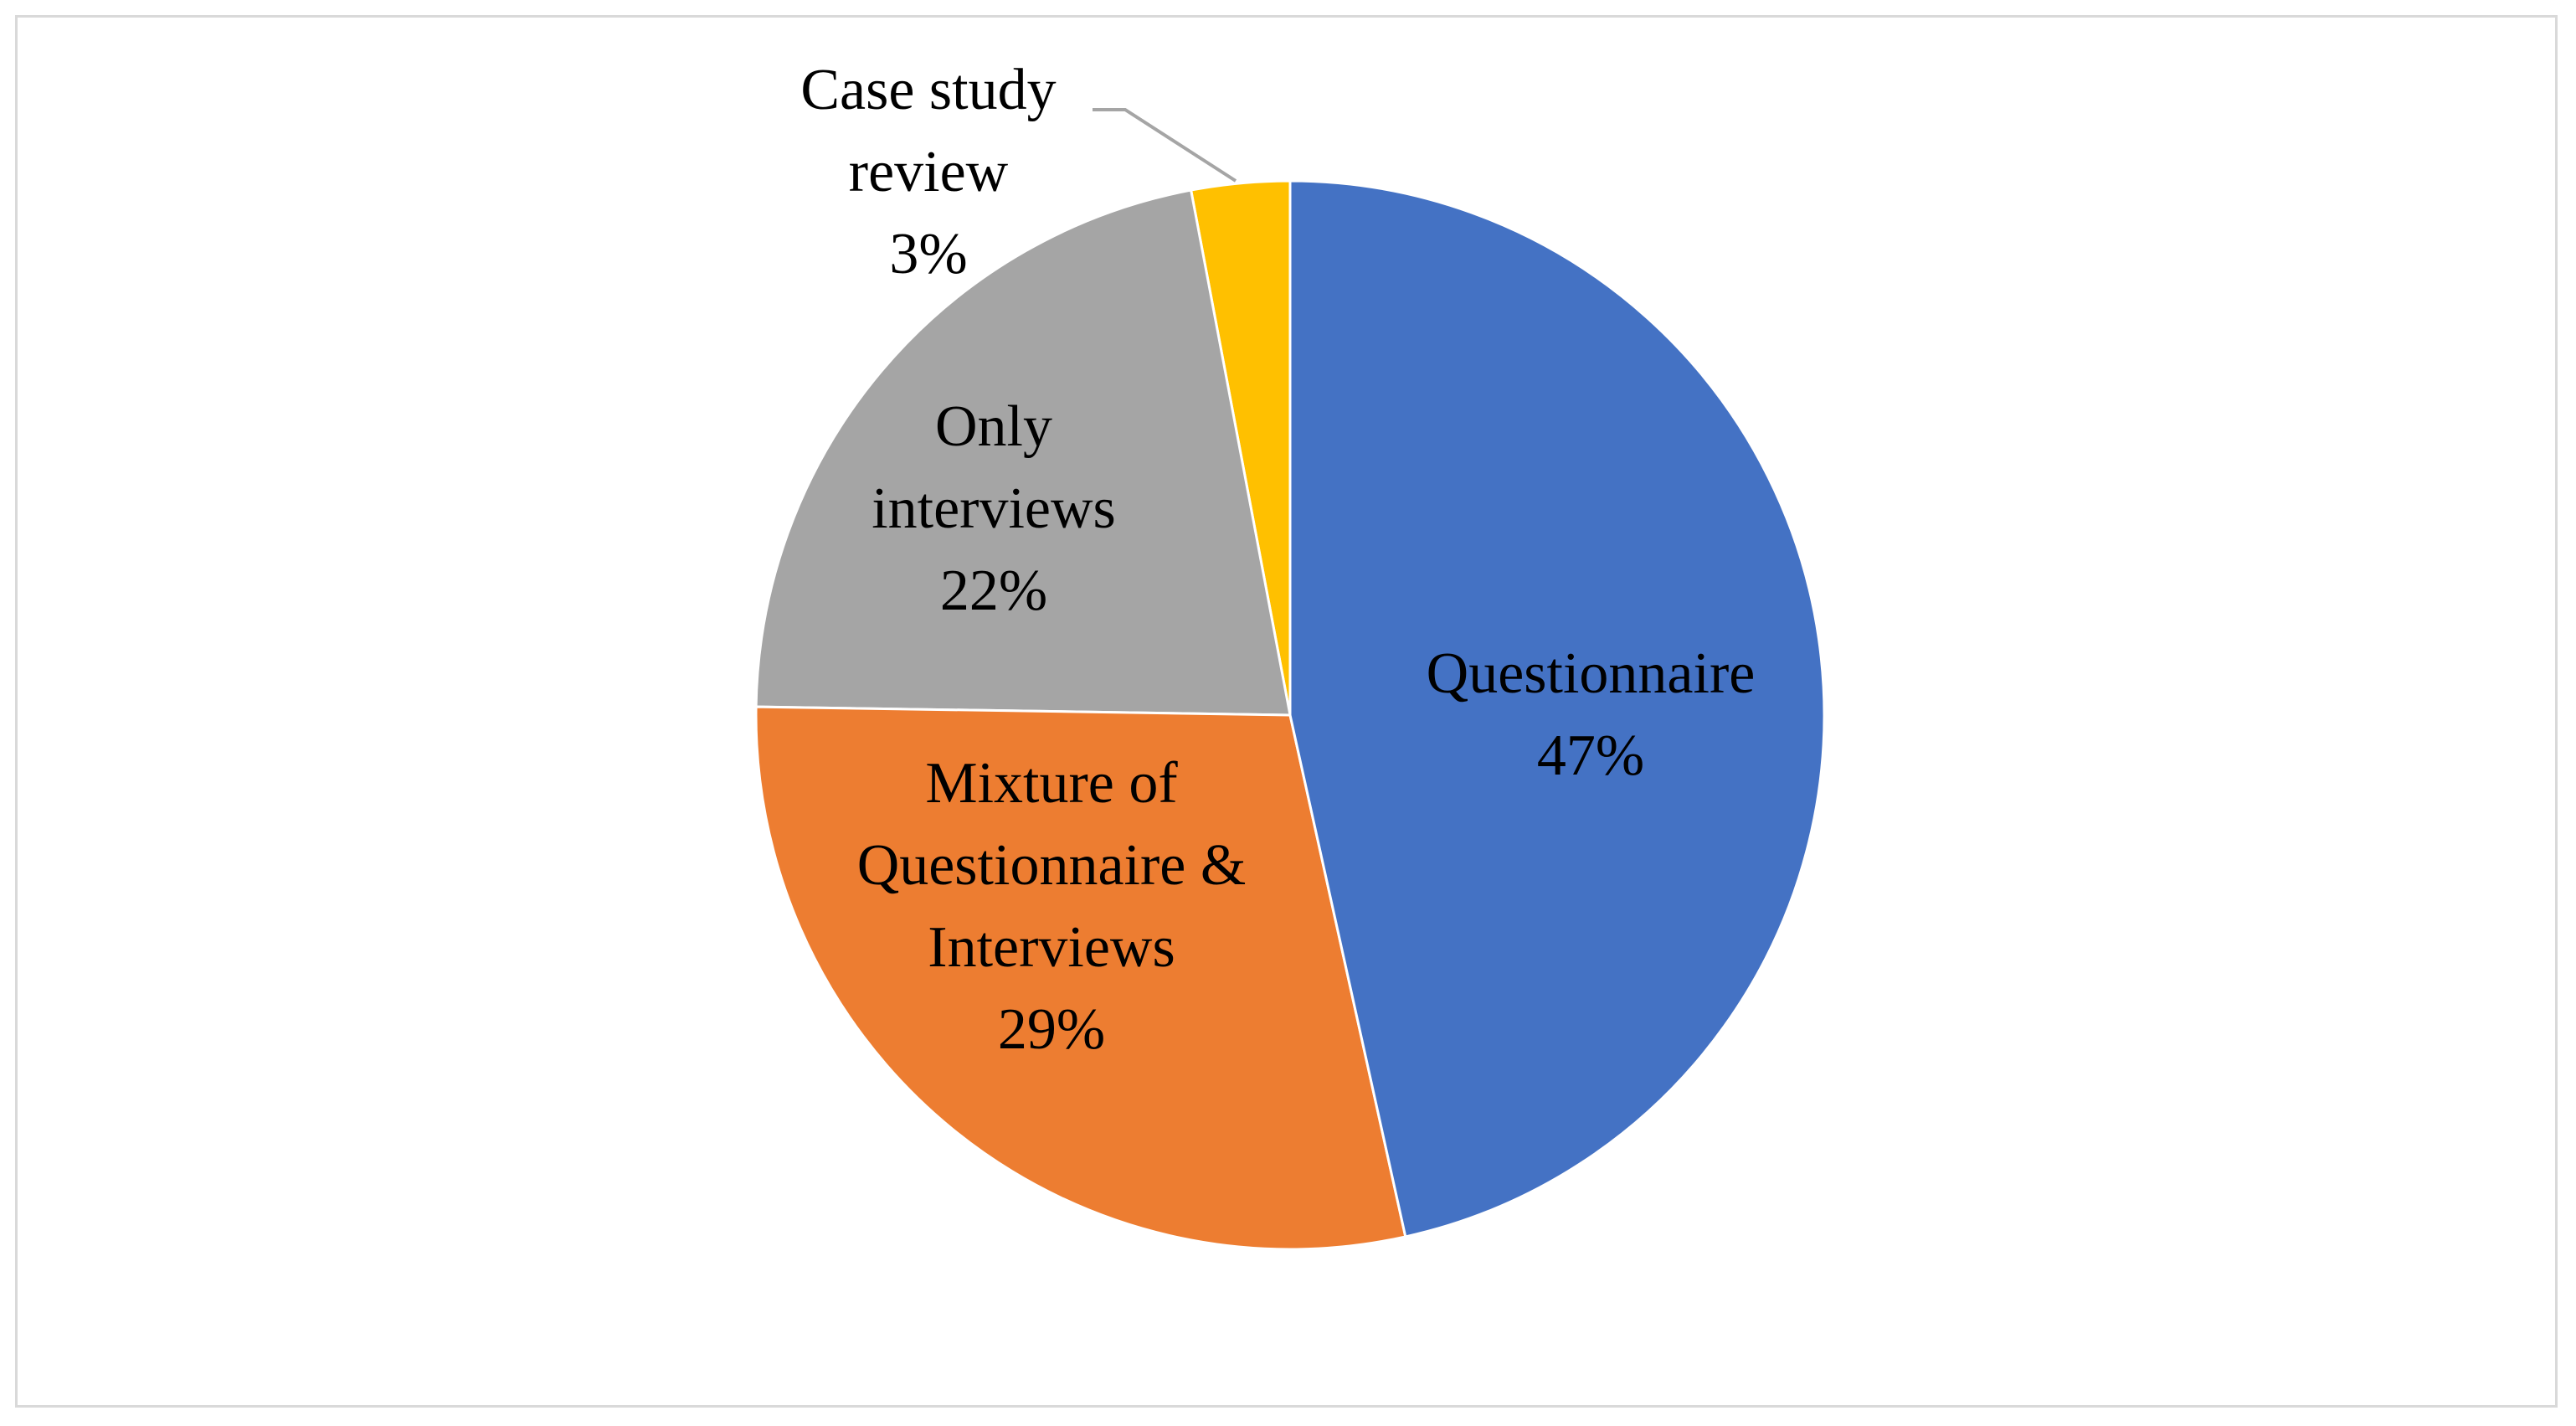  What do you see at coordinates (1591, 755) in the screenshot?
I see `value-label: 47%` at bounding box center [1591, 755].